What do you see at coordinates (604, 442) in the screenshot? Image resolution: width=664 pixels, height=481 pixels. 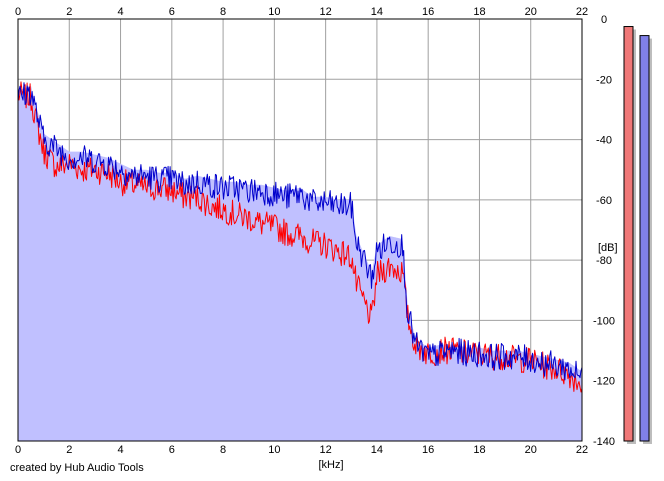 I see `y-tick-label: -140` at bounding box center [604, 442].